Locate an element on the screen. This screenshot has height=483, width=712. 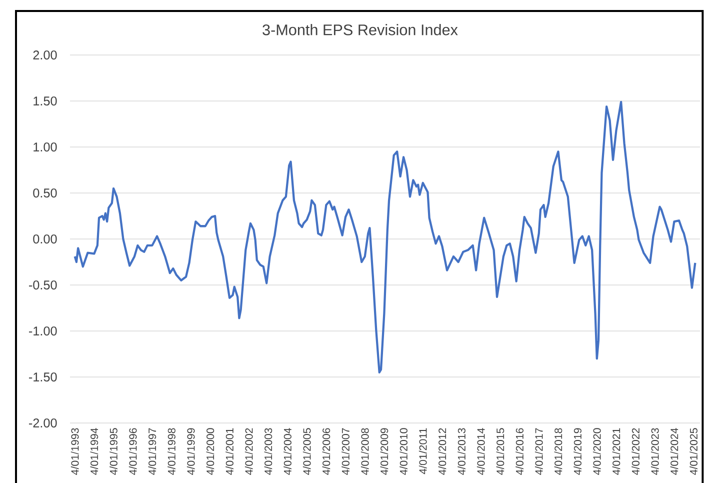
x-tick-label: 4/01/2003 is located at coordinates (268, 451).